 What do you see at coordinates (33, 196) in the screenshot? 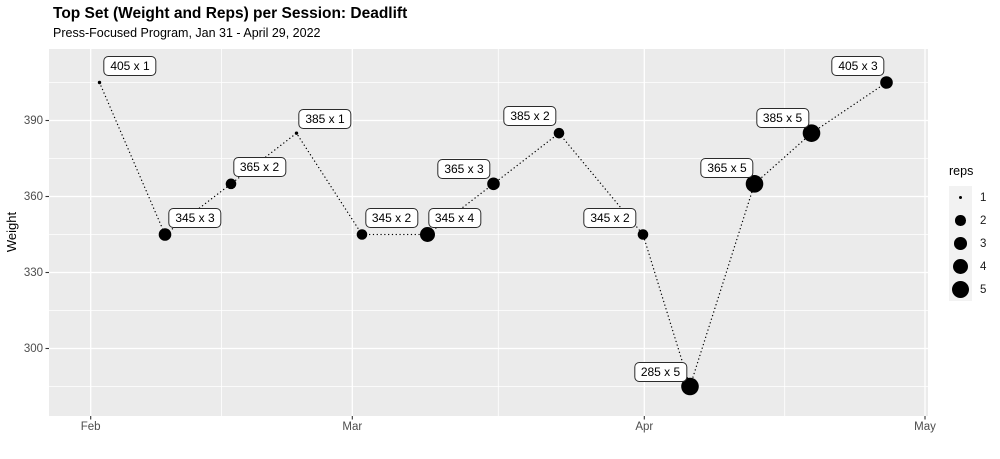
I see `y-tick-label: 360` at bounding box center [33, 196].